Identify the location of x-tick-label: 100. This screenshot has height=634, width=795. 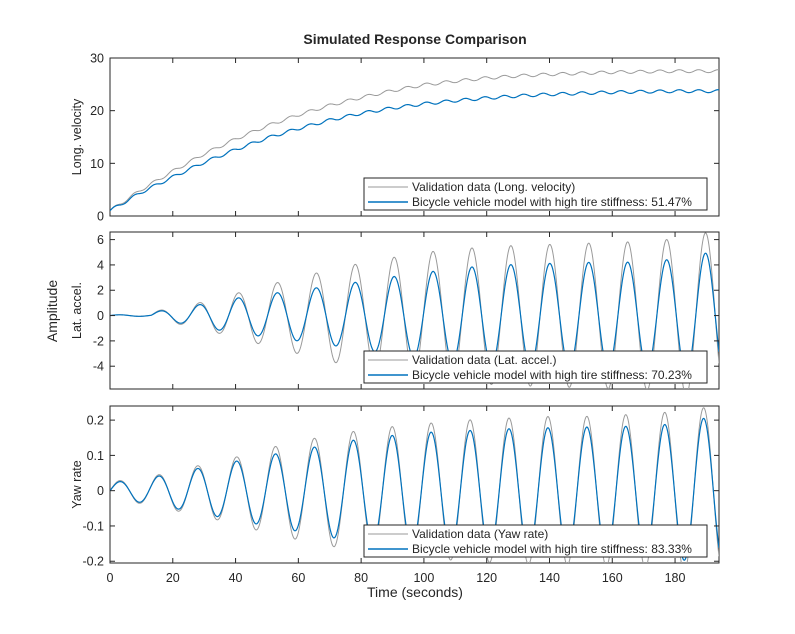
(423, 578).